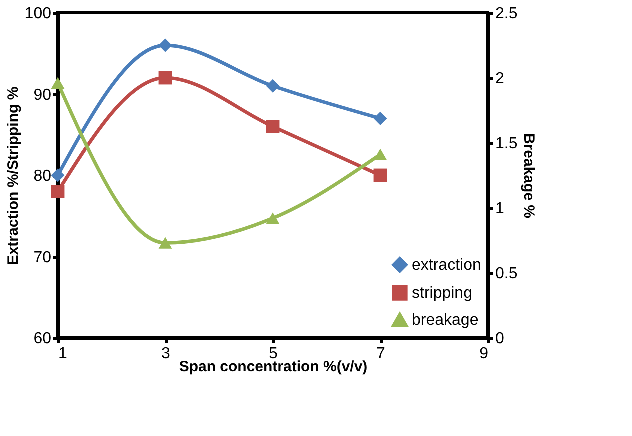 This screenshot has height=436, width=632. Describe the element at coordinates (500, 79) in the screenshot. I see `y2-tick-label: 2` at that location.